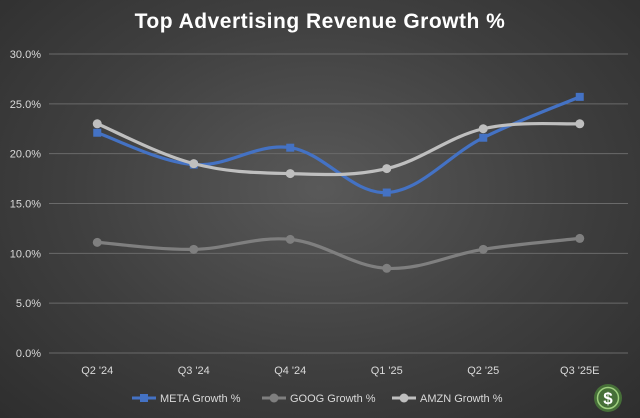 Image resolution: width=640 pixels, height=418 pixels. I want to click on dollar-badge-icon: $, so click(608, 398).